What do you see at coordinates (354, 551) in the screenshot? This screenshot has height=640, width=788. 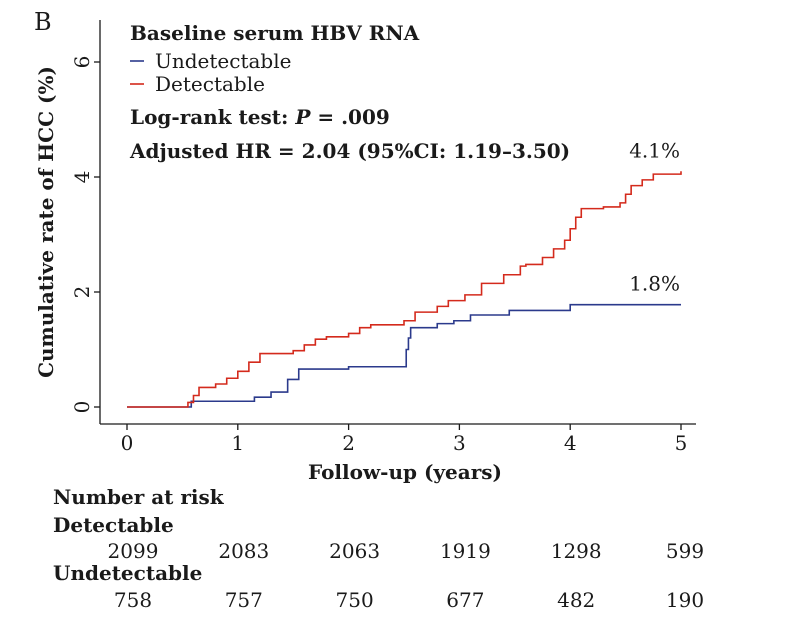 I see `risk-value: 2063` at bounding box center [354, 551].